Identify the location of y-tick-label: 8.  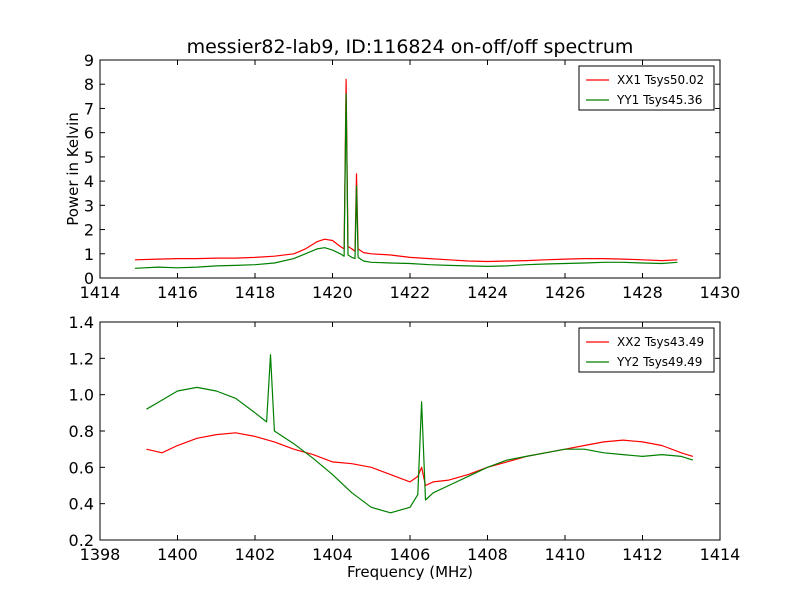
(89, 84).